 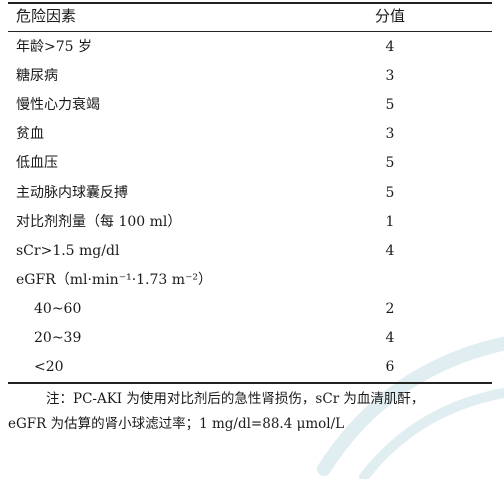 What do you see at coordinates (46, 16) in the screenshot?
I see `header-factor: 危险因素` at bounding box center [46, 16].